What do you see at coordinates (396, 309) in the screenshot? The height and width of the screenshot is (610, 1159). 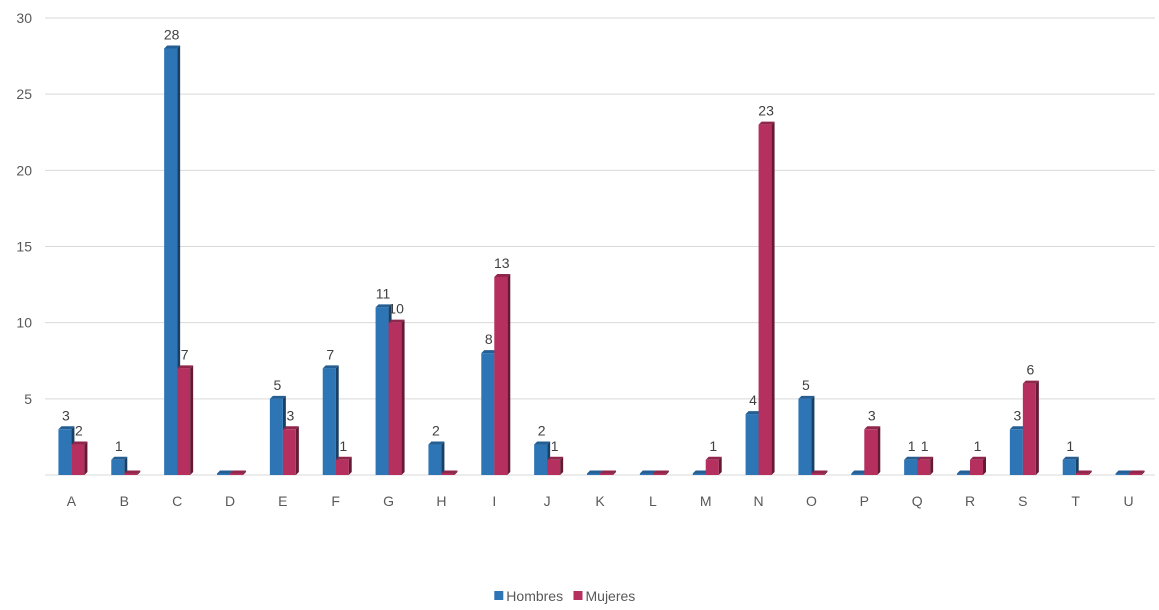 I see `data-label-mujeres-g: 10` at bounding box center [396, 309].